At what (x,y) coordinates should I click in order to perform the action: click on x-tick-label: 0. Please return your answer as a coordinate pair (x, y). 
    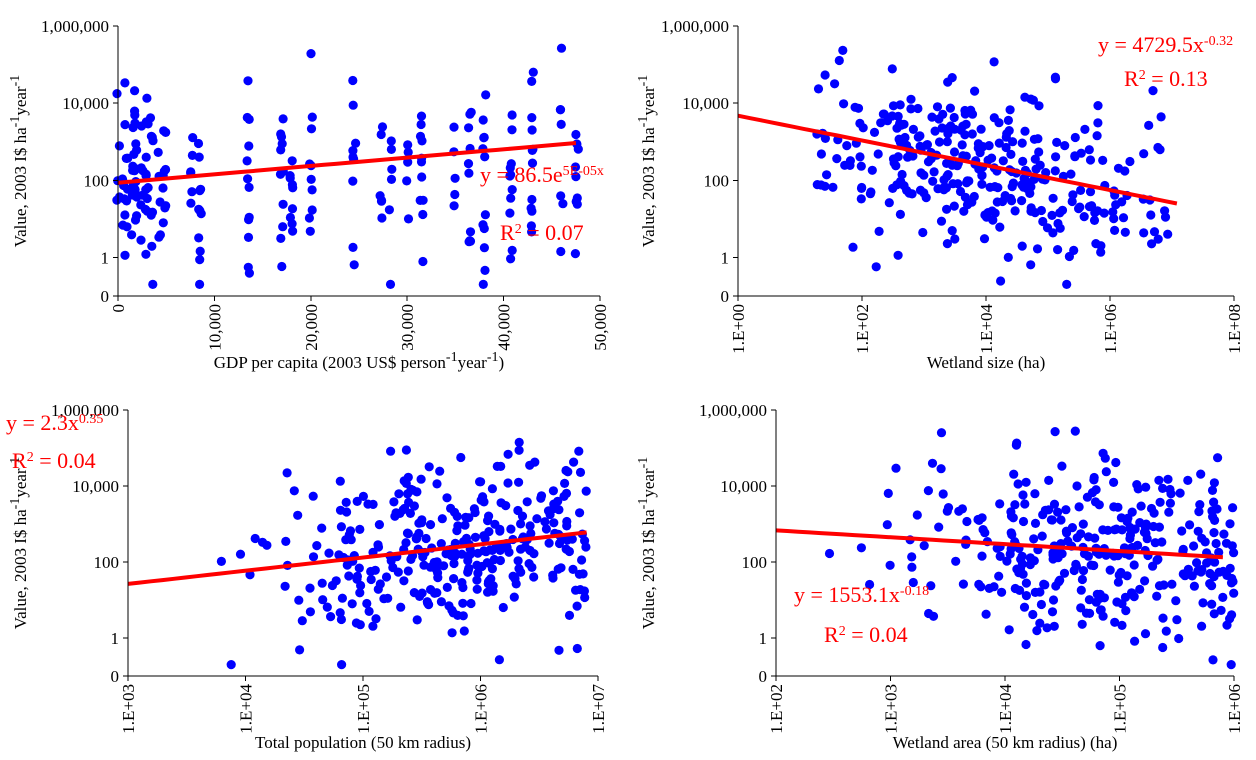
    Looking at the image, I should click on (118, 308).